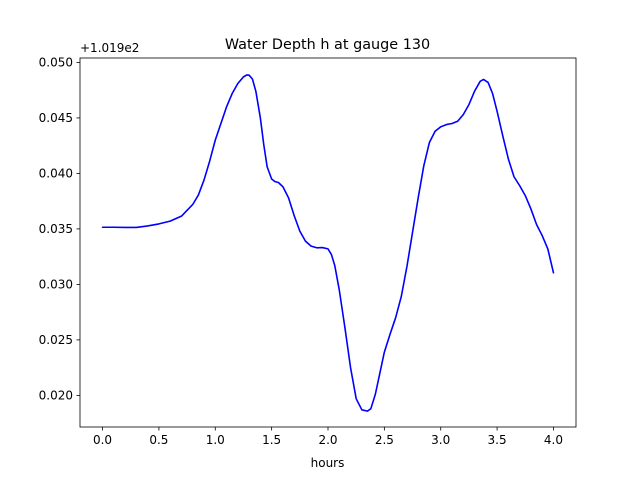 The image size is (640, 480). What do you see at coordinates (109, 48) in the screenshot?
I see `y-axis-offset-text: +1.019e2` at bounding box center [109, 48].